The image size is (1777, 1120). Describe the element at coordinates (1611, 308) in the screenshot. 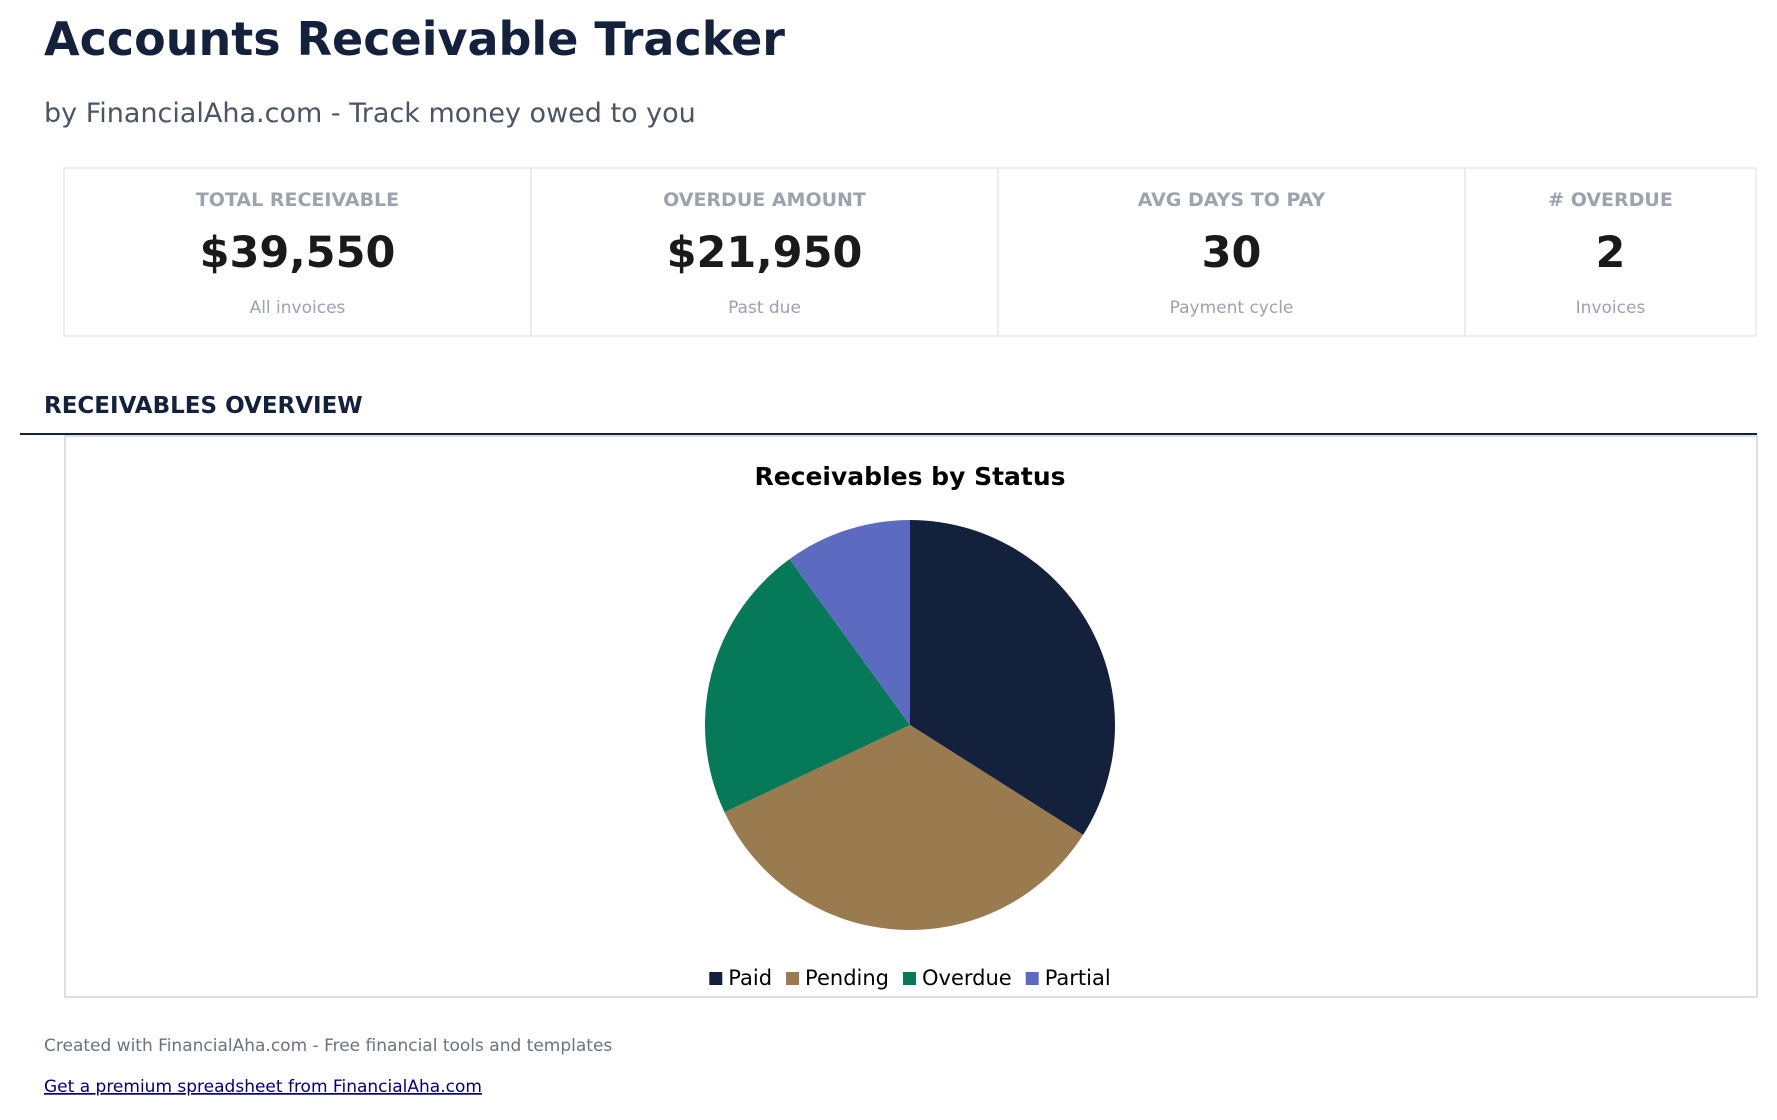

I see `kpi-note: Invoices` at that location.